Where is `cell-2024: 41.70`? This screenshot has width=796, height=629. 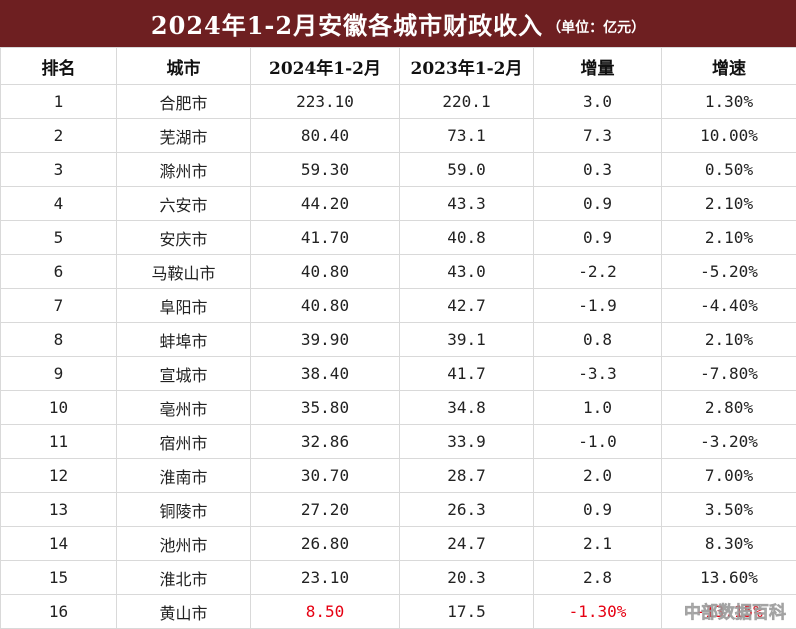 cell-2024: 41.70 is located at coordinates (325, 237).